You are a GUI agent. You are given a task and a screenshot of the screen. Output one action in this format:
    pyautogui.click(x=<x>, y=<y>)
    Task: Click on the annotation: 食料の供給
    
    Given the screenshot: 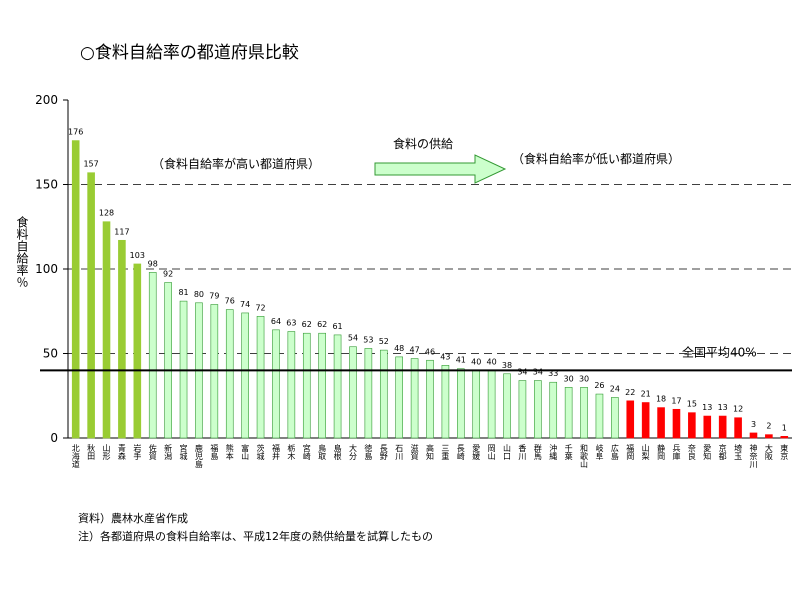 What is the action you would take?
    pyautogui.click(x=423, y=143)
    